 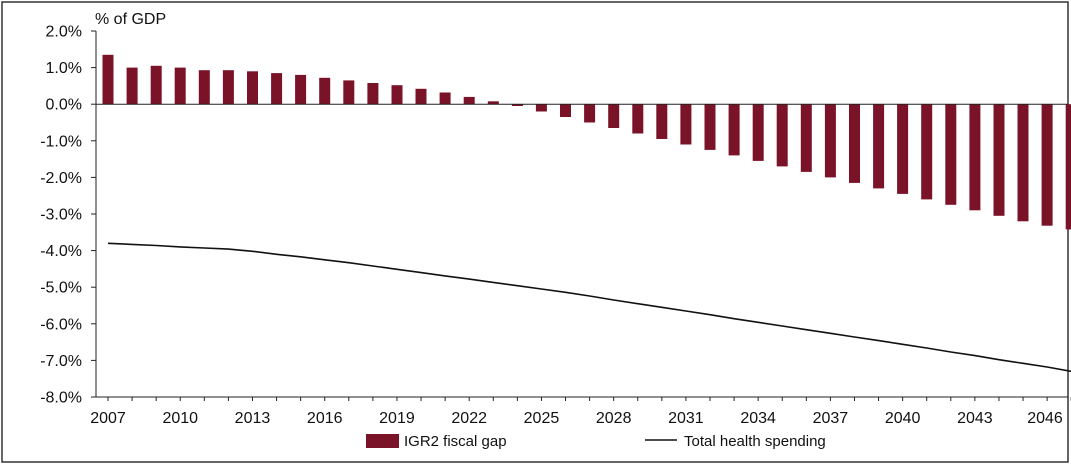 What do you see at coordinates (541, 108) in the screenshot?
I see `bar-2025` at bounding box center [541, 108].